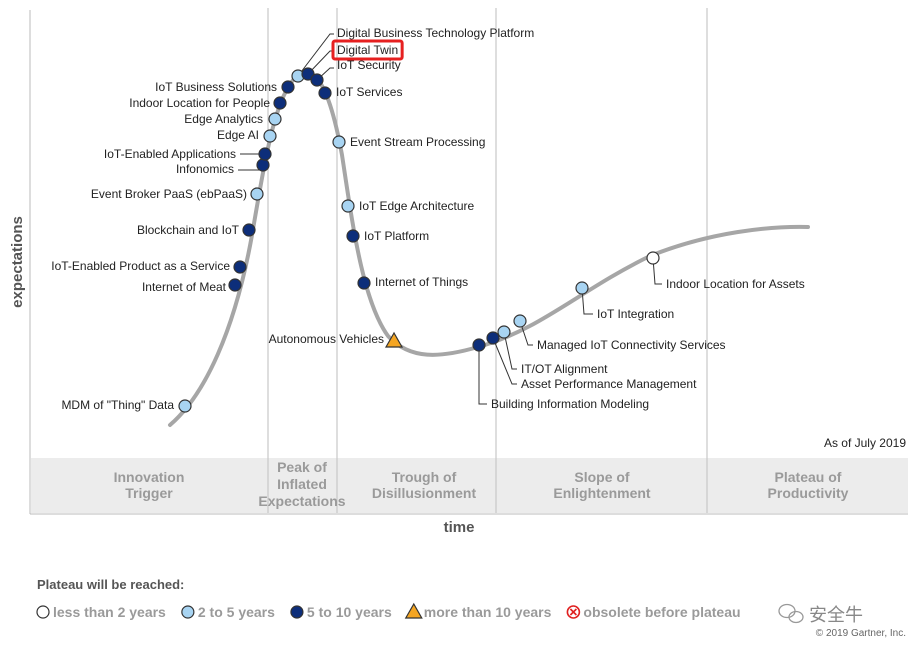 This screenshot has height=655, width=920. Describe the element at coordinates (417, 142) in the screenshot. I see `label-event-stream-processing: Event Stream Processing` at that location.